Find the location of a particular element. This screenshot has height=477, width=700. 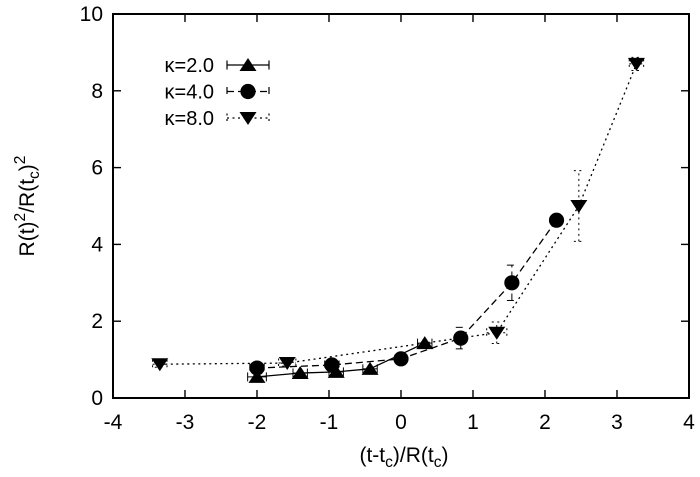

y-tick-label: 0 is located at coordinates (97, 398).